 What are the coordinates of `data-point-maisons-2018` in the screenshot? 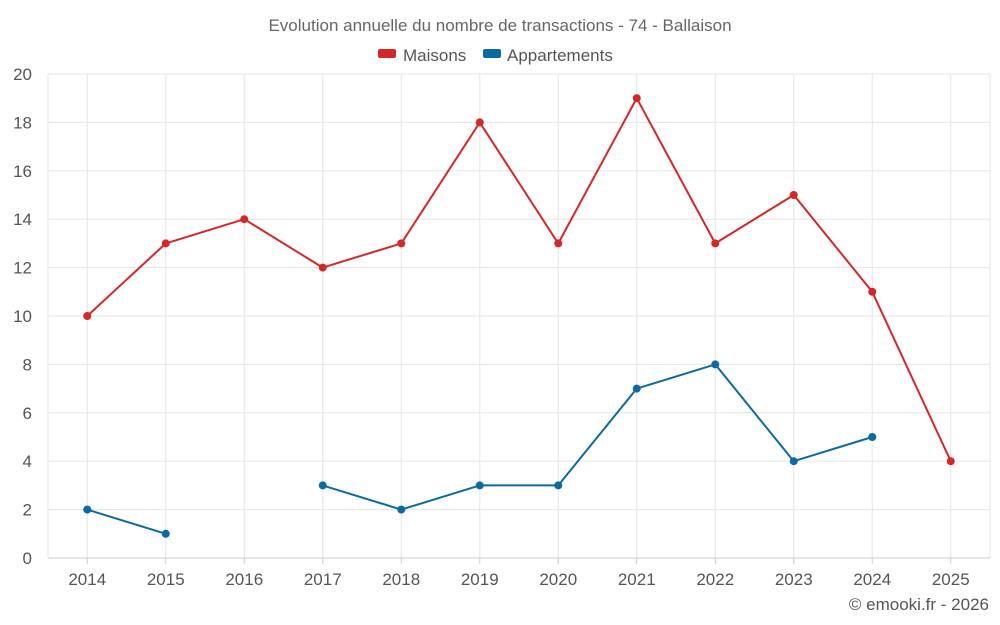 It's located at (401, 243).